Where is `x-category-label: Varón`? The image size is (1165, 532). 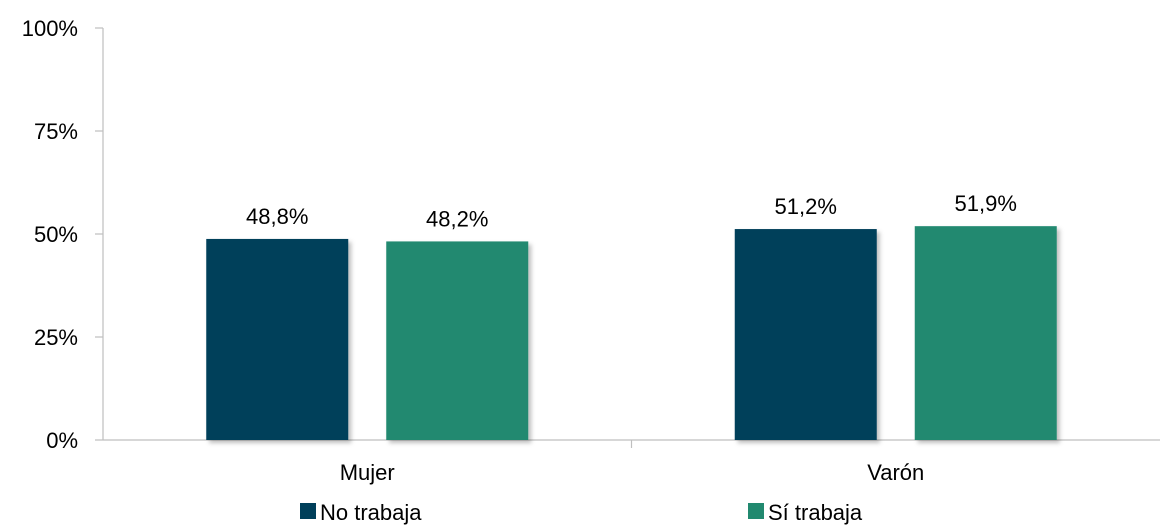 x-category-label: Varón is located at coordinates (895, 472).